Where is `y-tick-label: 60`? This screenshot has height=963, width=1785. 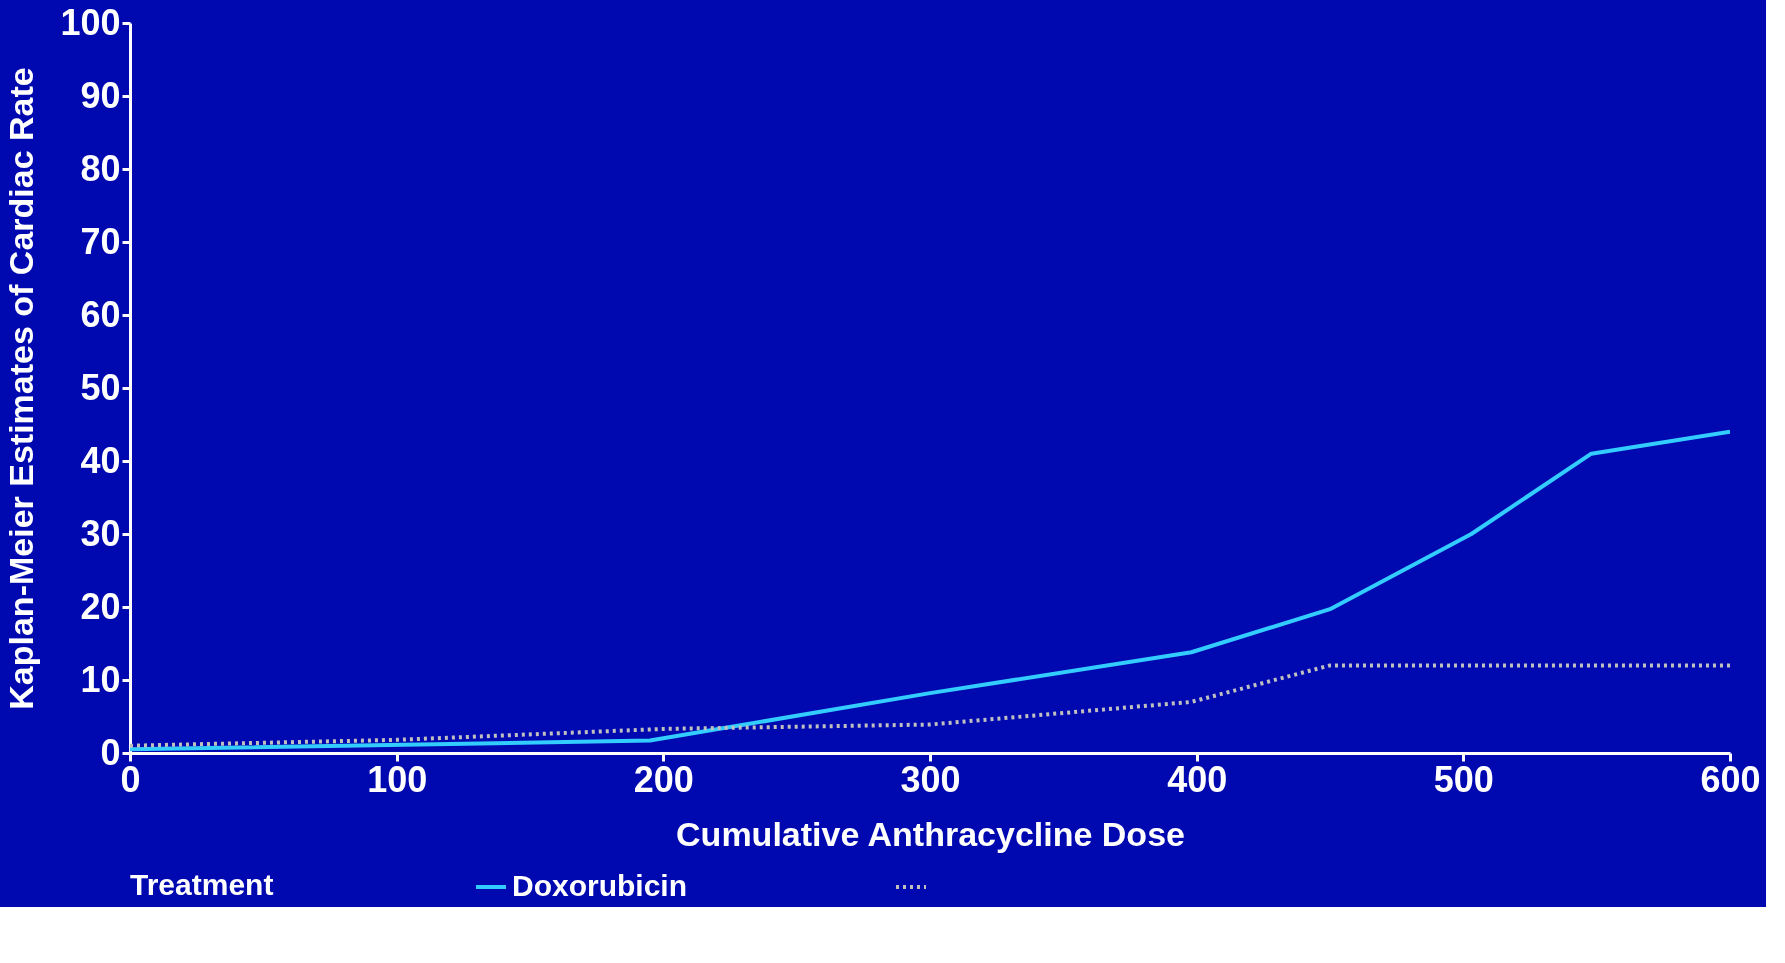
y-tick-label: 60 is located at coordinates (100, 314).